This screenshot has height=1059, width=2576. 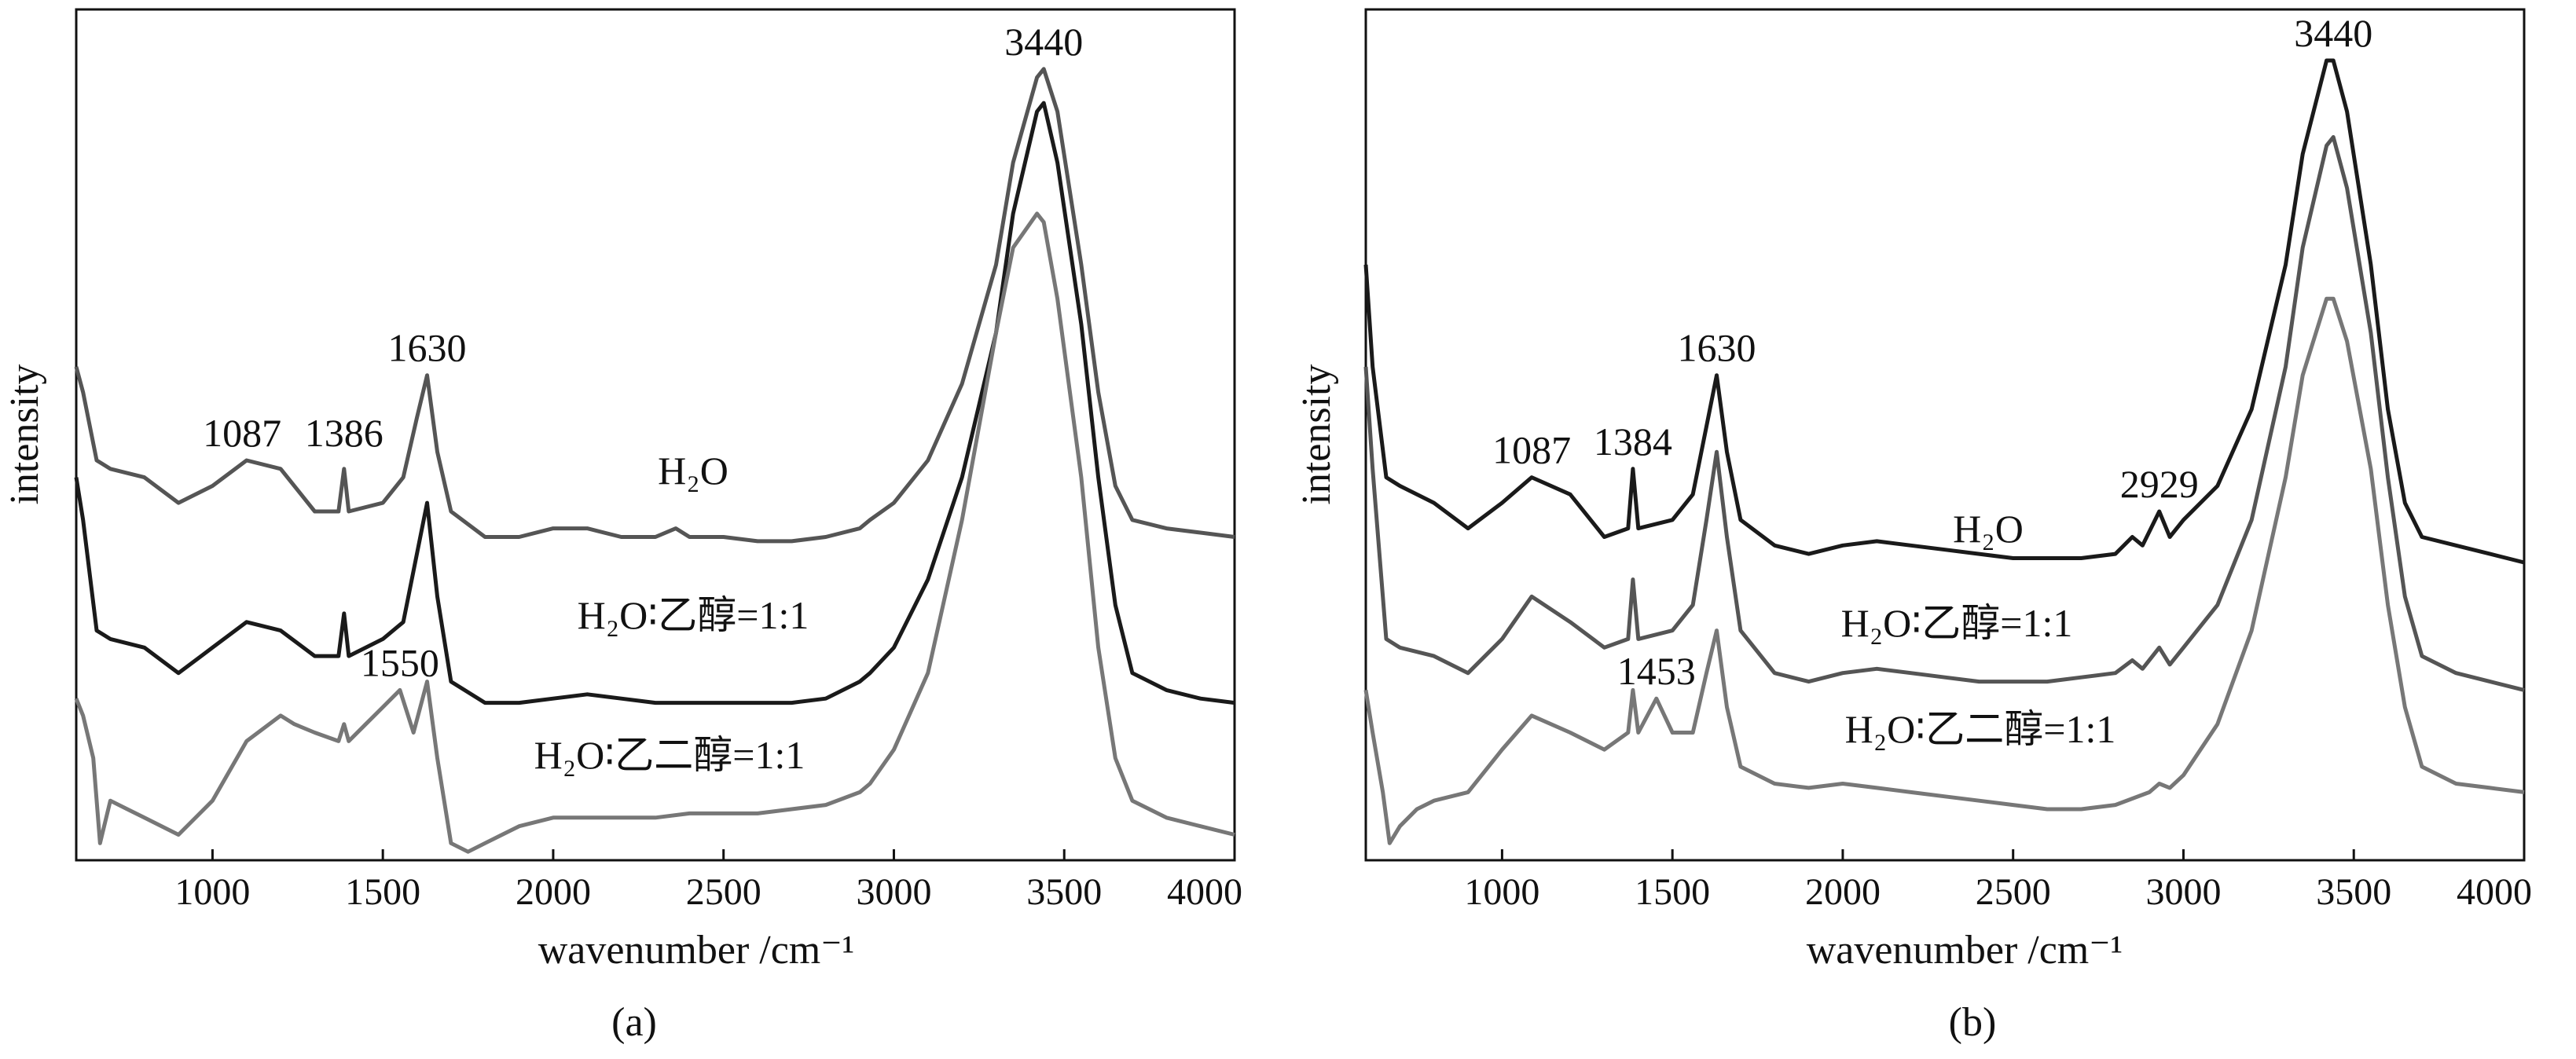 What do you see at coordinates (344, 433) in the screenshot?
I see `peak-label: 1386` at bounding box center [344, 433].